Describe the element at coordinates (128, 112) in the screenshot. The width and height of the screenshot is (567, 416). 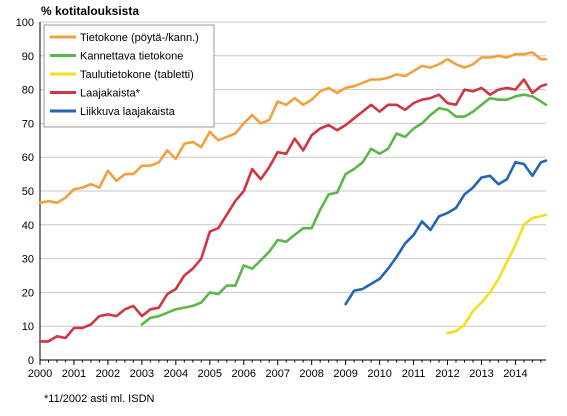
I see `legend-label-4: Liikkuva laajakaista` at that location.